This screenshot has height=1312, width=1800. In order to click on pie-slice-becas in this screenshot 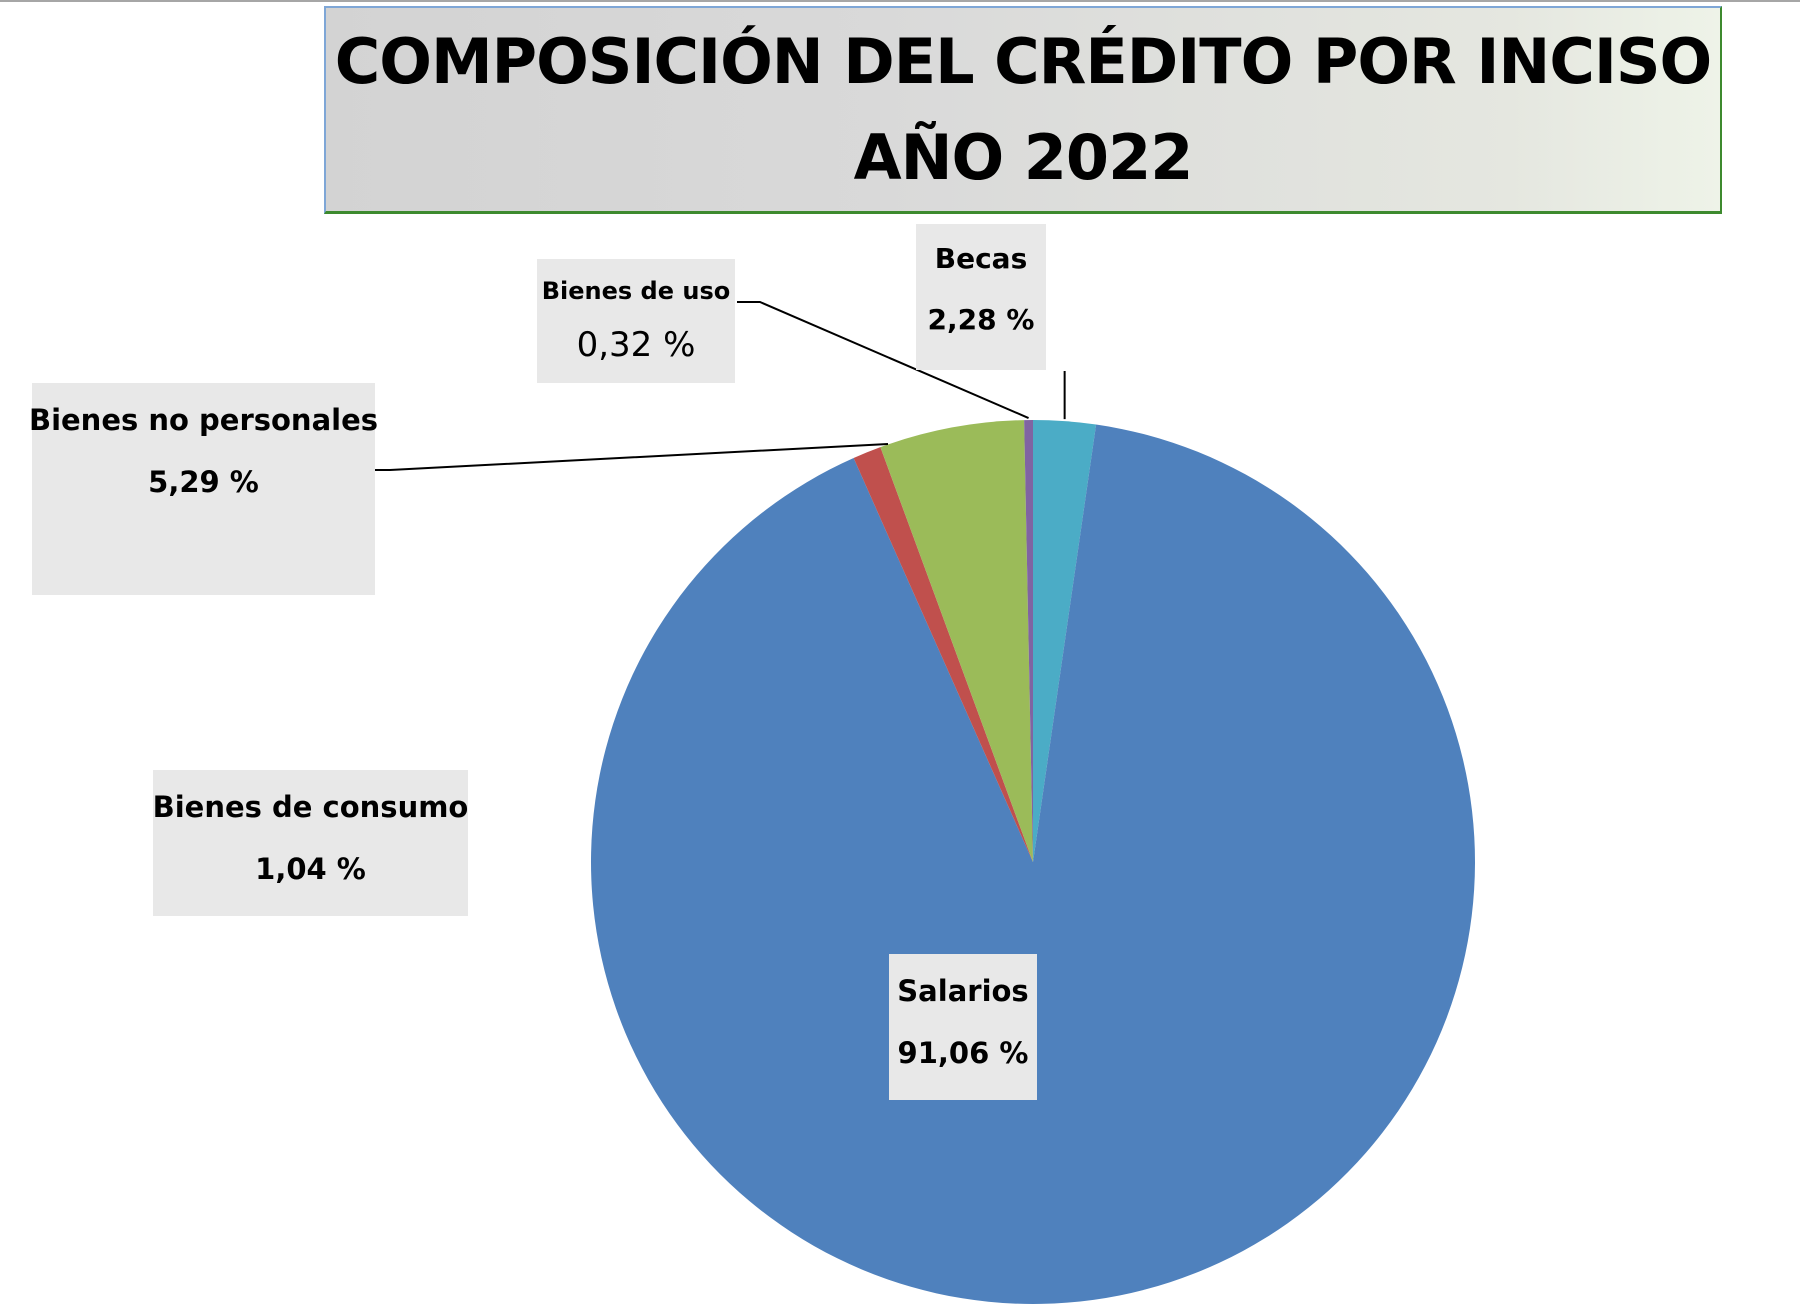, I will do `click(1065, 641)`.